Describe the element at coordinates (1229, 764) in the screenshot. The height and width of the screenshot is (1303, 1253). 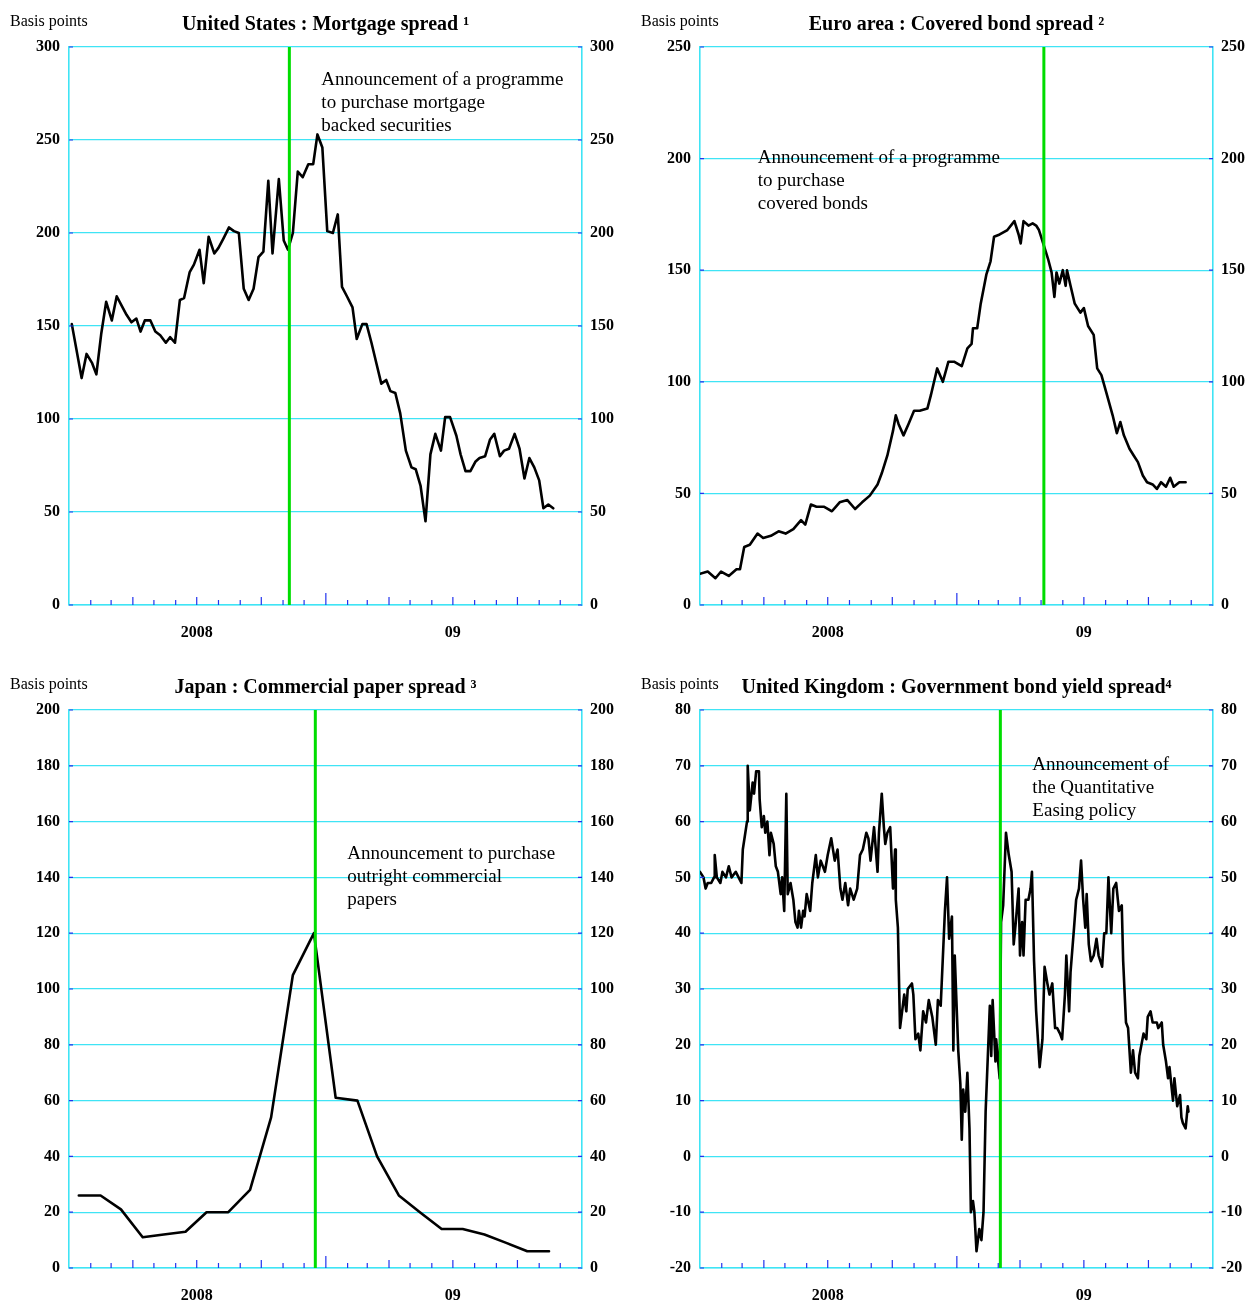
I see `y2-tick-label: 70` at that location.